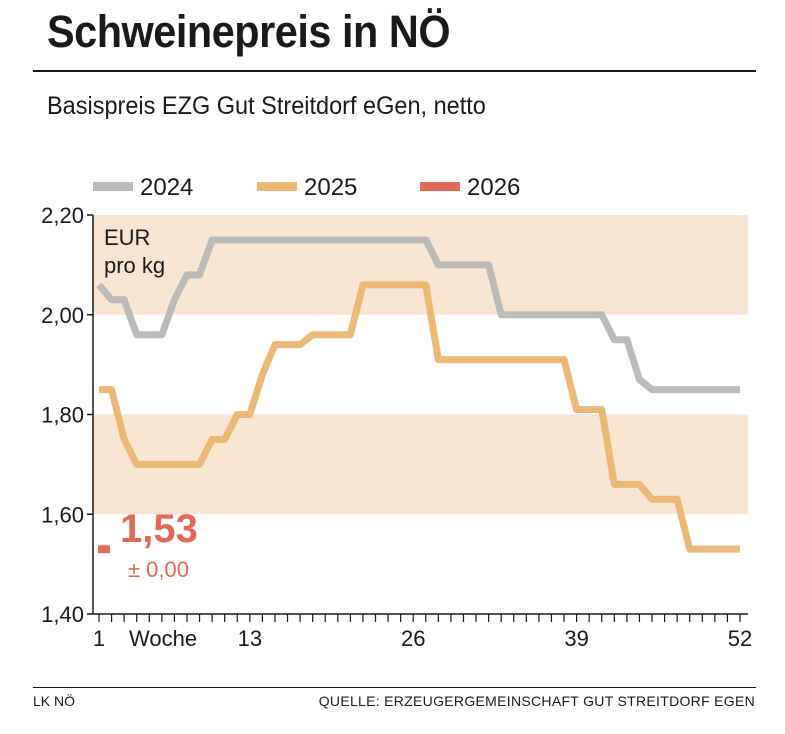 The image size is (785, 734). I want to click on y-tick-label: 2,00, so click(62, 315).